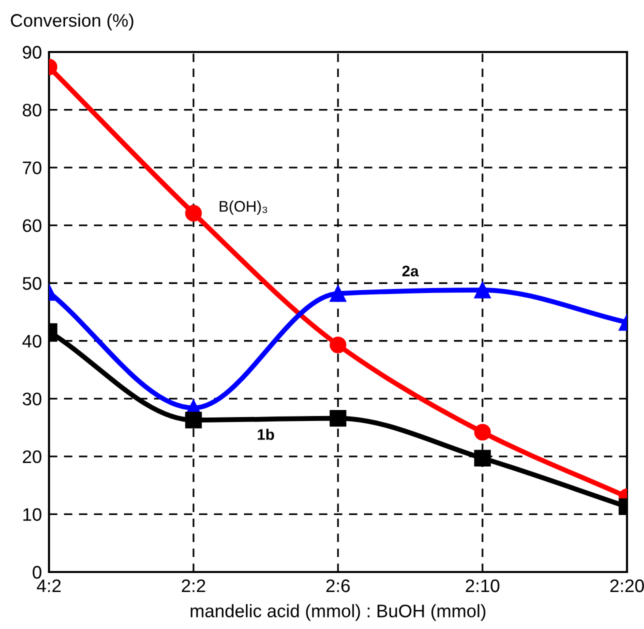 The height and width of the screenshot is (629, 644). What do you see at coordinates (338, 612) in the screenshot?
I see `x-axis-title: mandelic acid (mmol) : BuOH (mmol)` at bounding box center [338, 612].